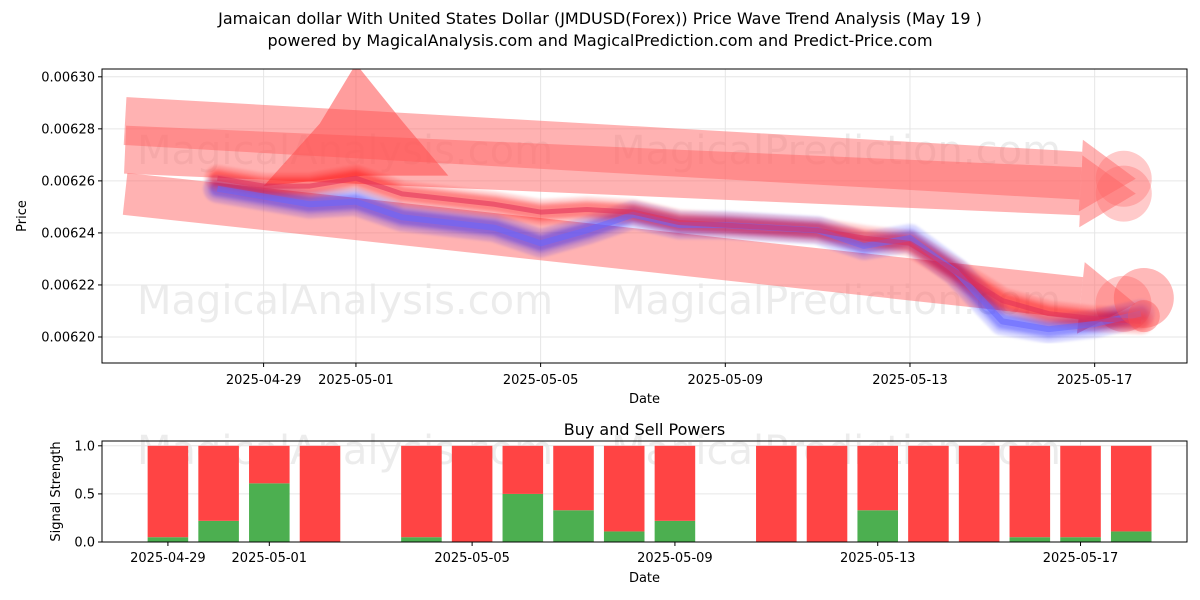  Describe the element at coordinates (1095, 380) in the screenshot. I see `x-tick-label: 2025-05-17` at that location.